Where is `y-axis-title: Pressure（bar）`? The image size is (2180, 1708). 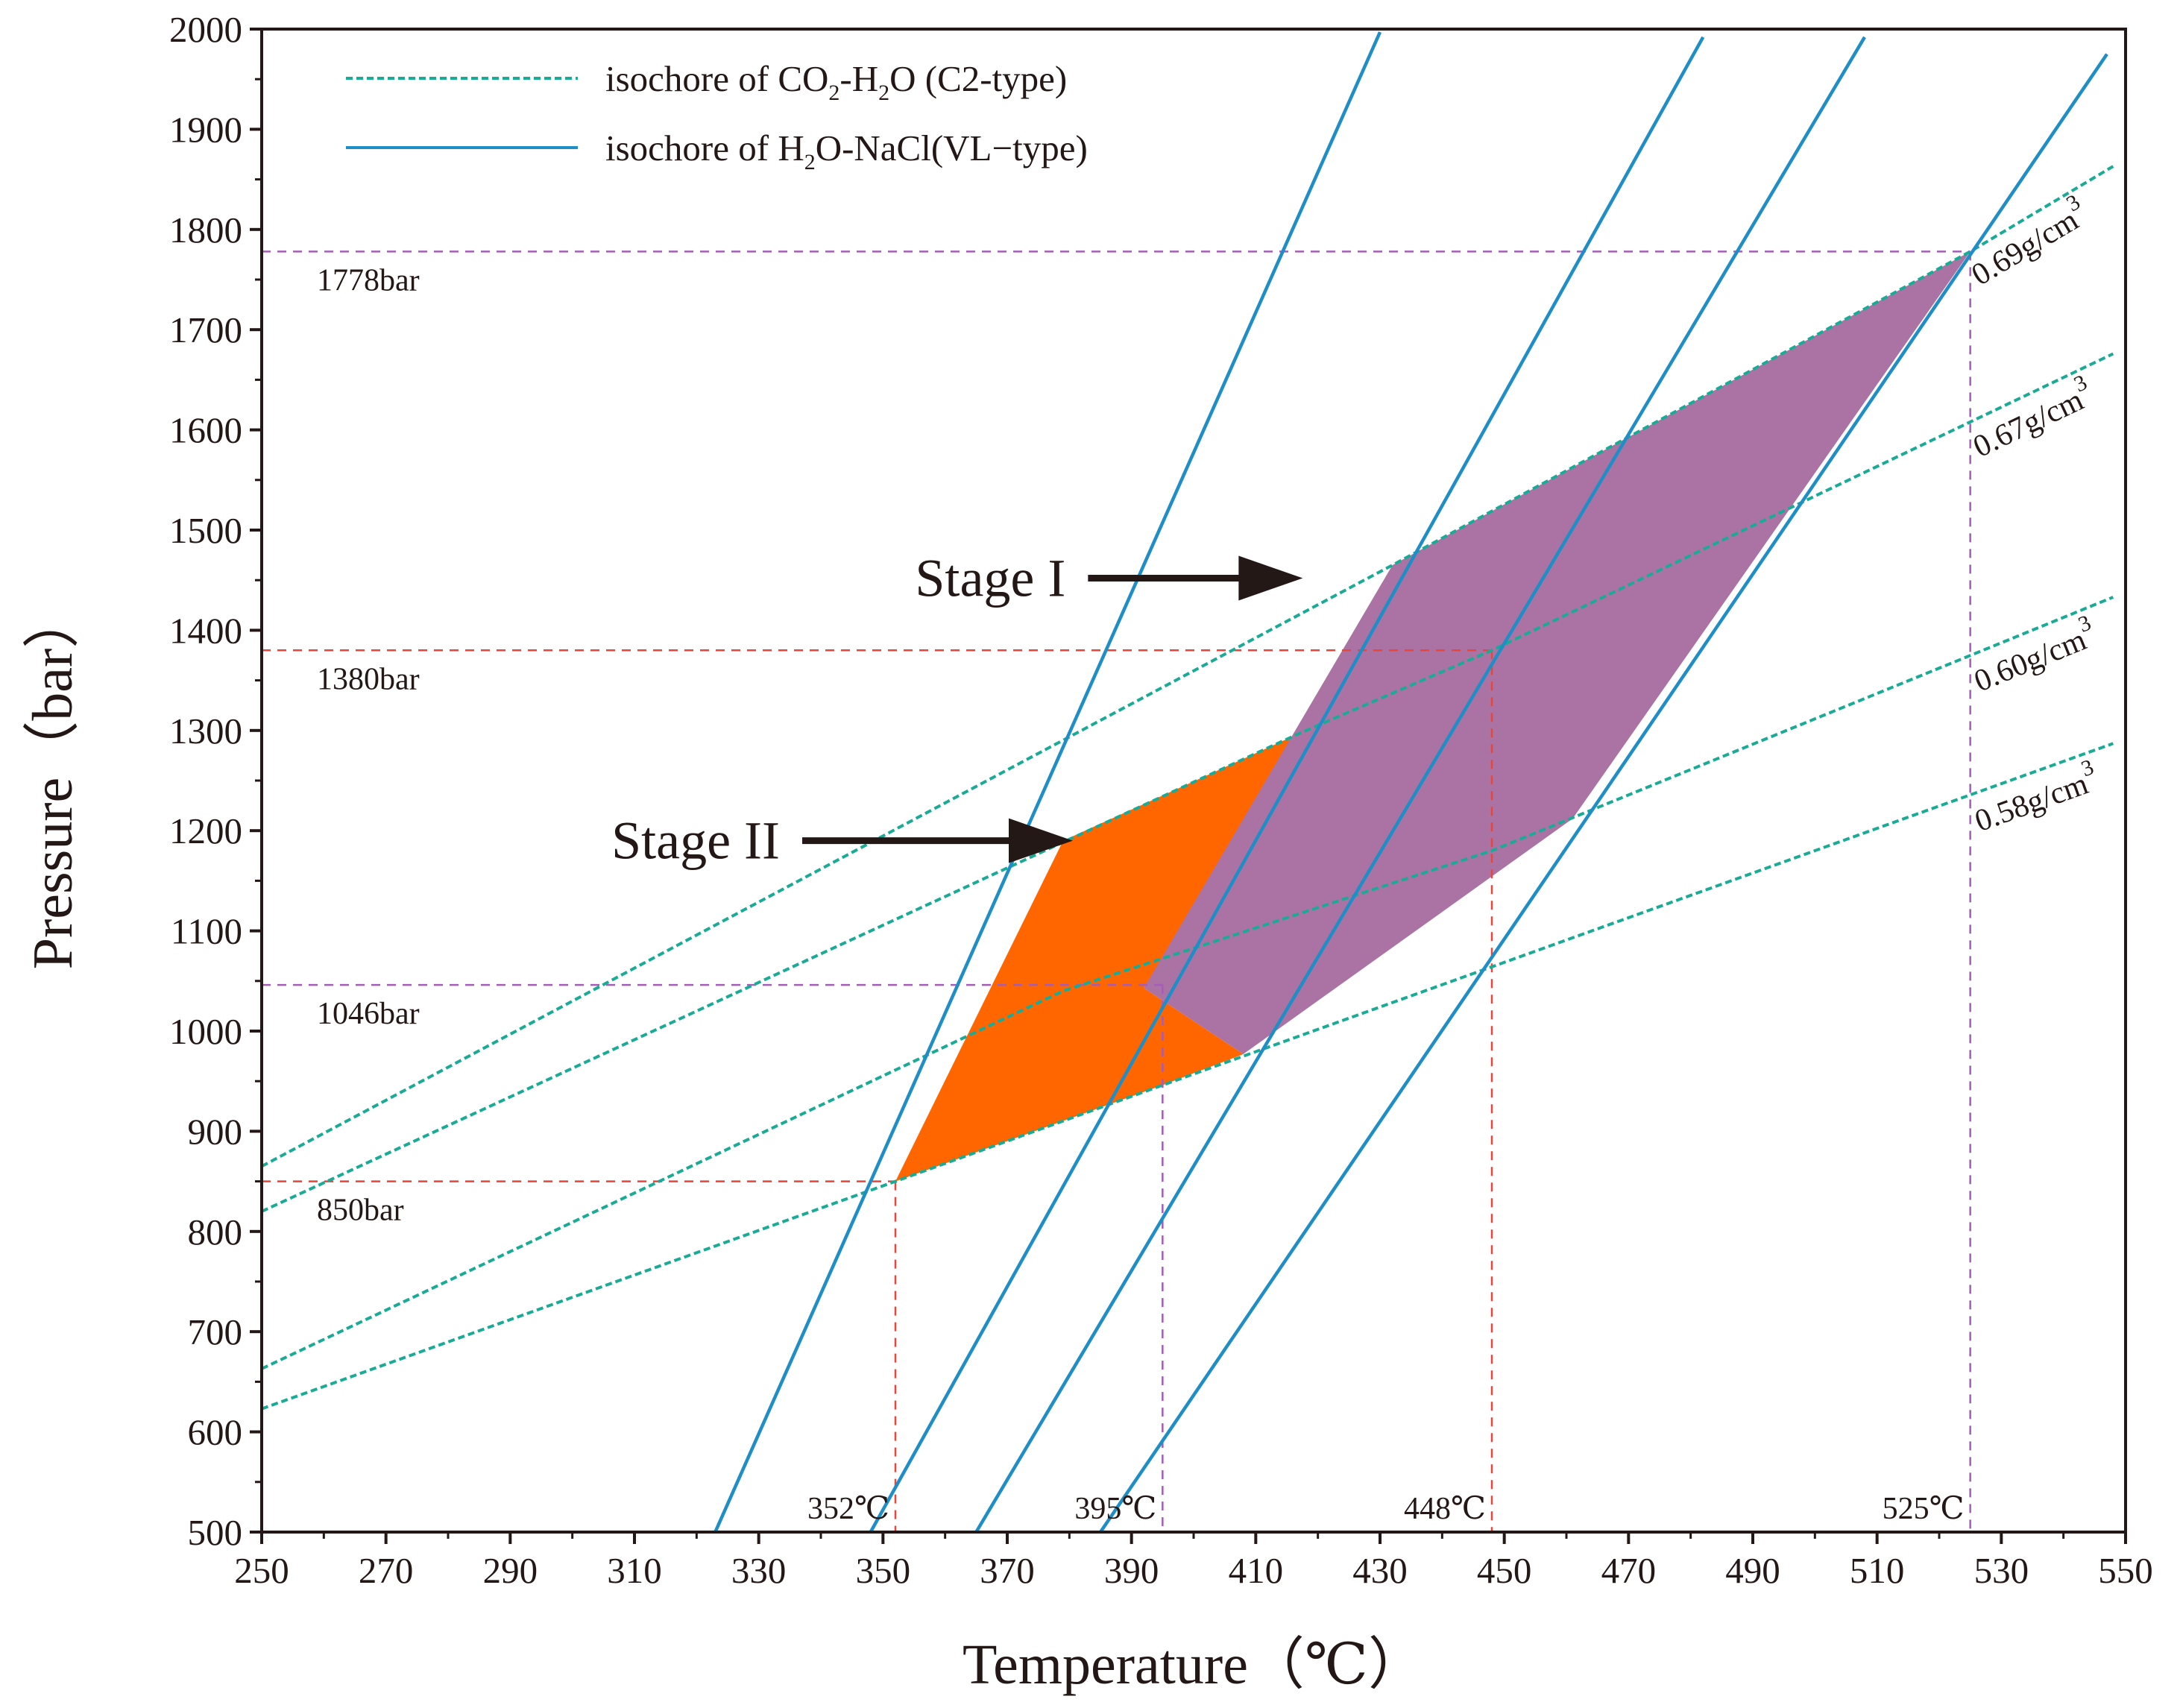
y-axis-title: Pressure（bar） is located at coordinates (53, 781).